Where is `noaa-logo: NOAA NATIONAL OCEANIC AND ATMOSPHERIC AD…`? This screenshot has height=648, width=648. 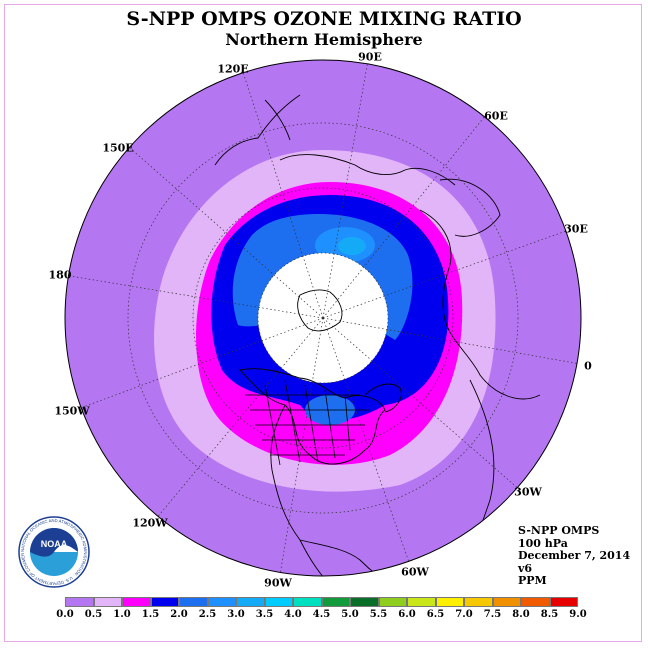 noaa-logo: NOAA NATIONAL OCEANIC AND ATMOSPHERIC AD… is located at coordinates (54, 552).